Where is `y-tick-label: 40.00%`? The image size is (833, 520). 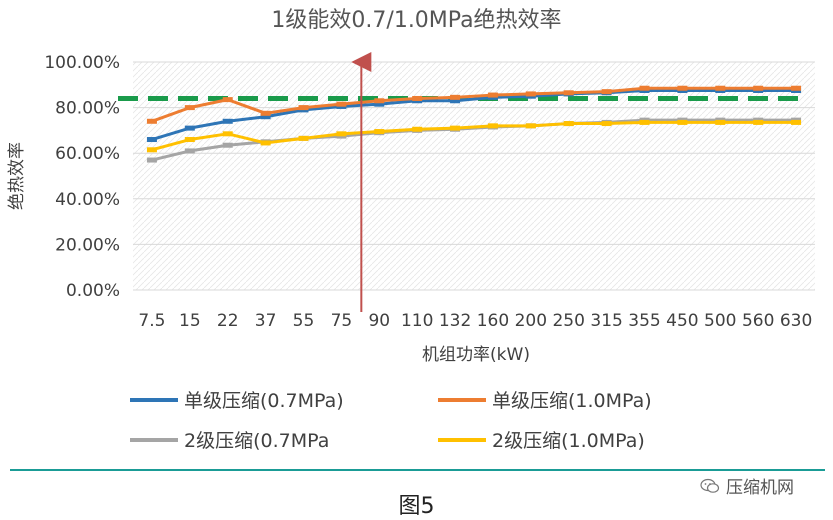
y-tick-label: 40.00% is located at coordinates (87, 200).